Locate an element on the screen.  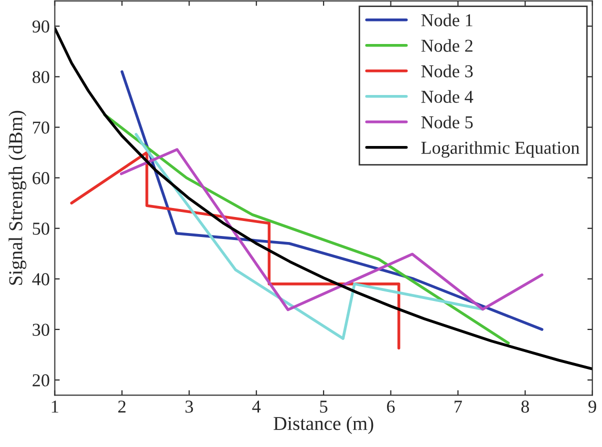
y-tick-label: 20 is located at coordinates (41, 380).